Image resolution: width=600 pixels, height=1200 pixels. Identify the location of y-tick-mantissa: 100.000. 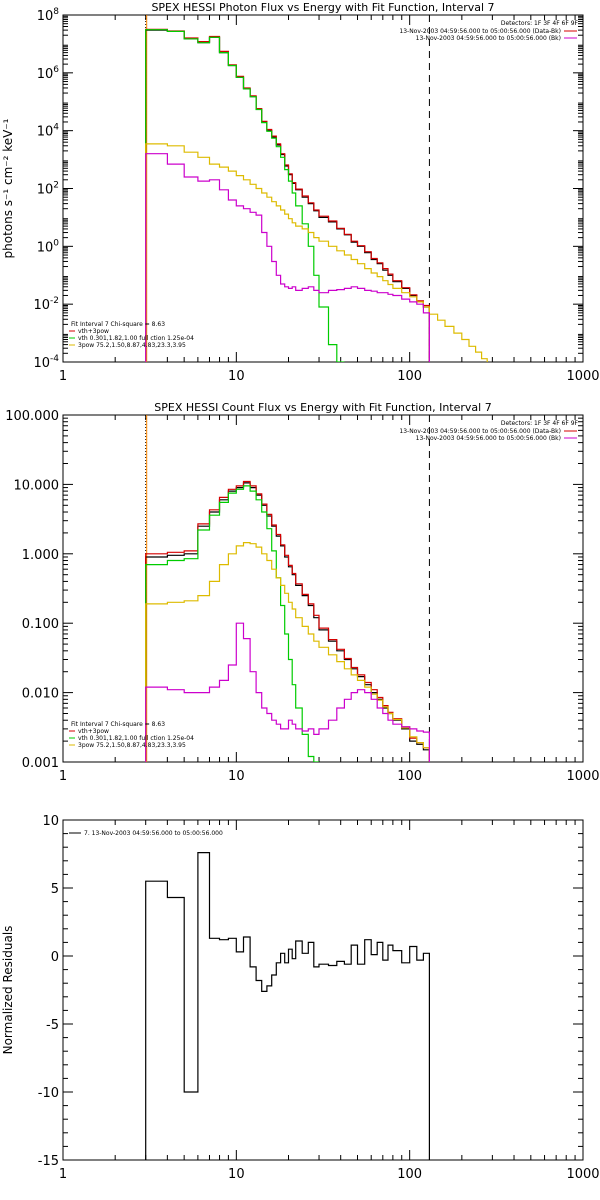
(32, 416).